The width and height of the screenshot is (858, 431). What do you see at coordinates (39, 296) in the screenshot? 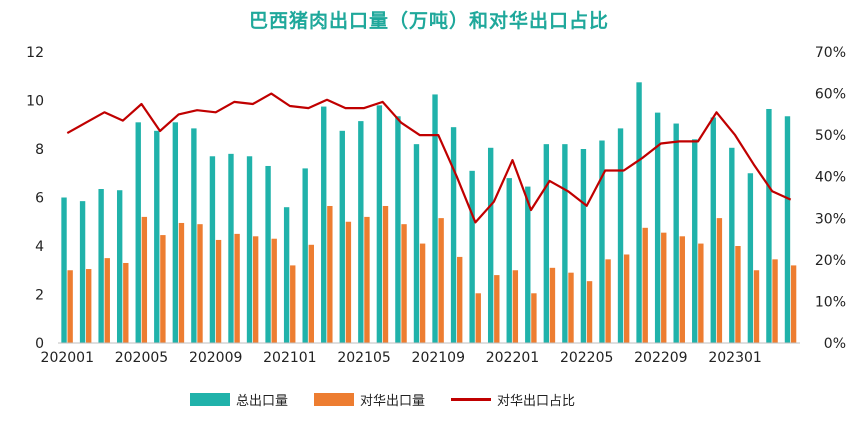
I see `left-tick-label: 2` at bounding box center [39, 296].